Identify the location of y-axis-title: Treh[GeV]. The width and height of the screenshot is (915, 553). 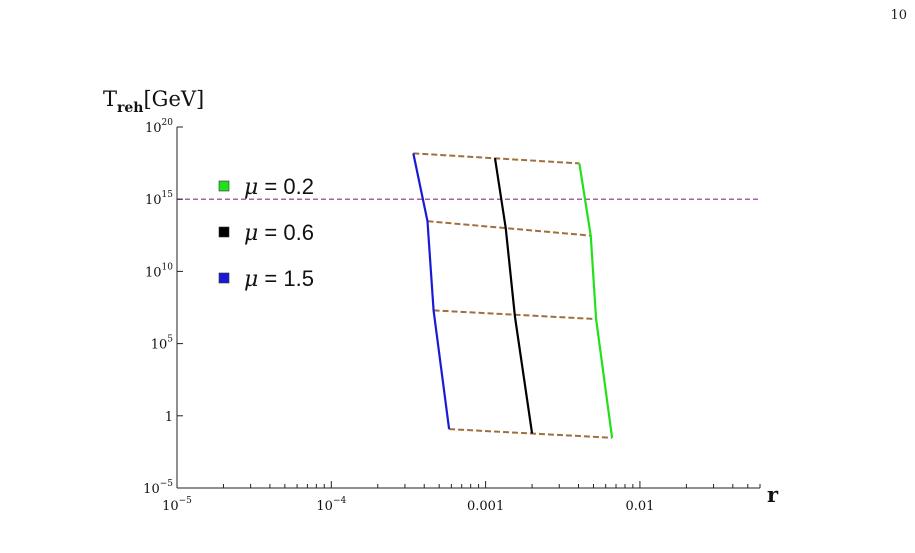
(153, 101).